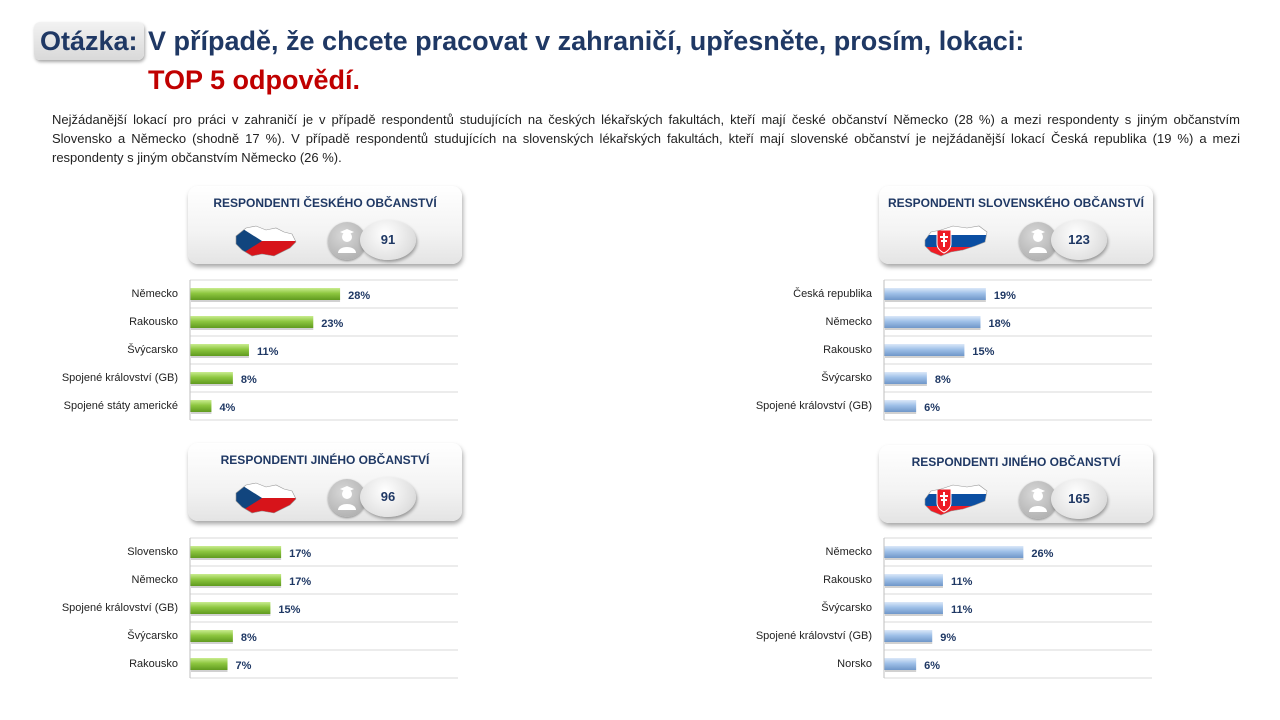  Describe the element at coordinates (1042, 554) in the screenshot. I see `value-label: 26%` at that location.